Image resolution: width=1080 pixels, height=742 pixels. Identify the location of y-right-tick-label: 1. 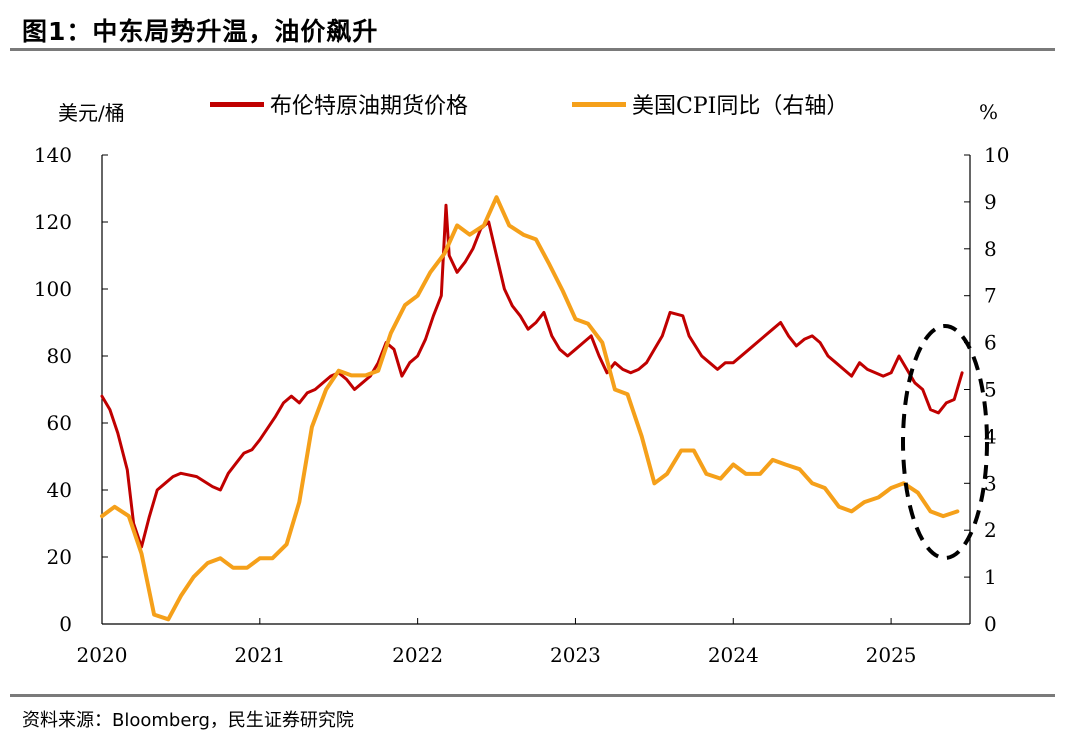
(990, 577).